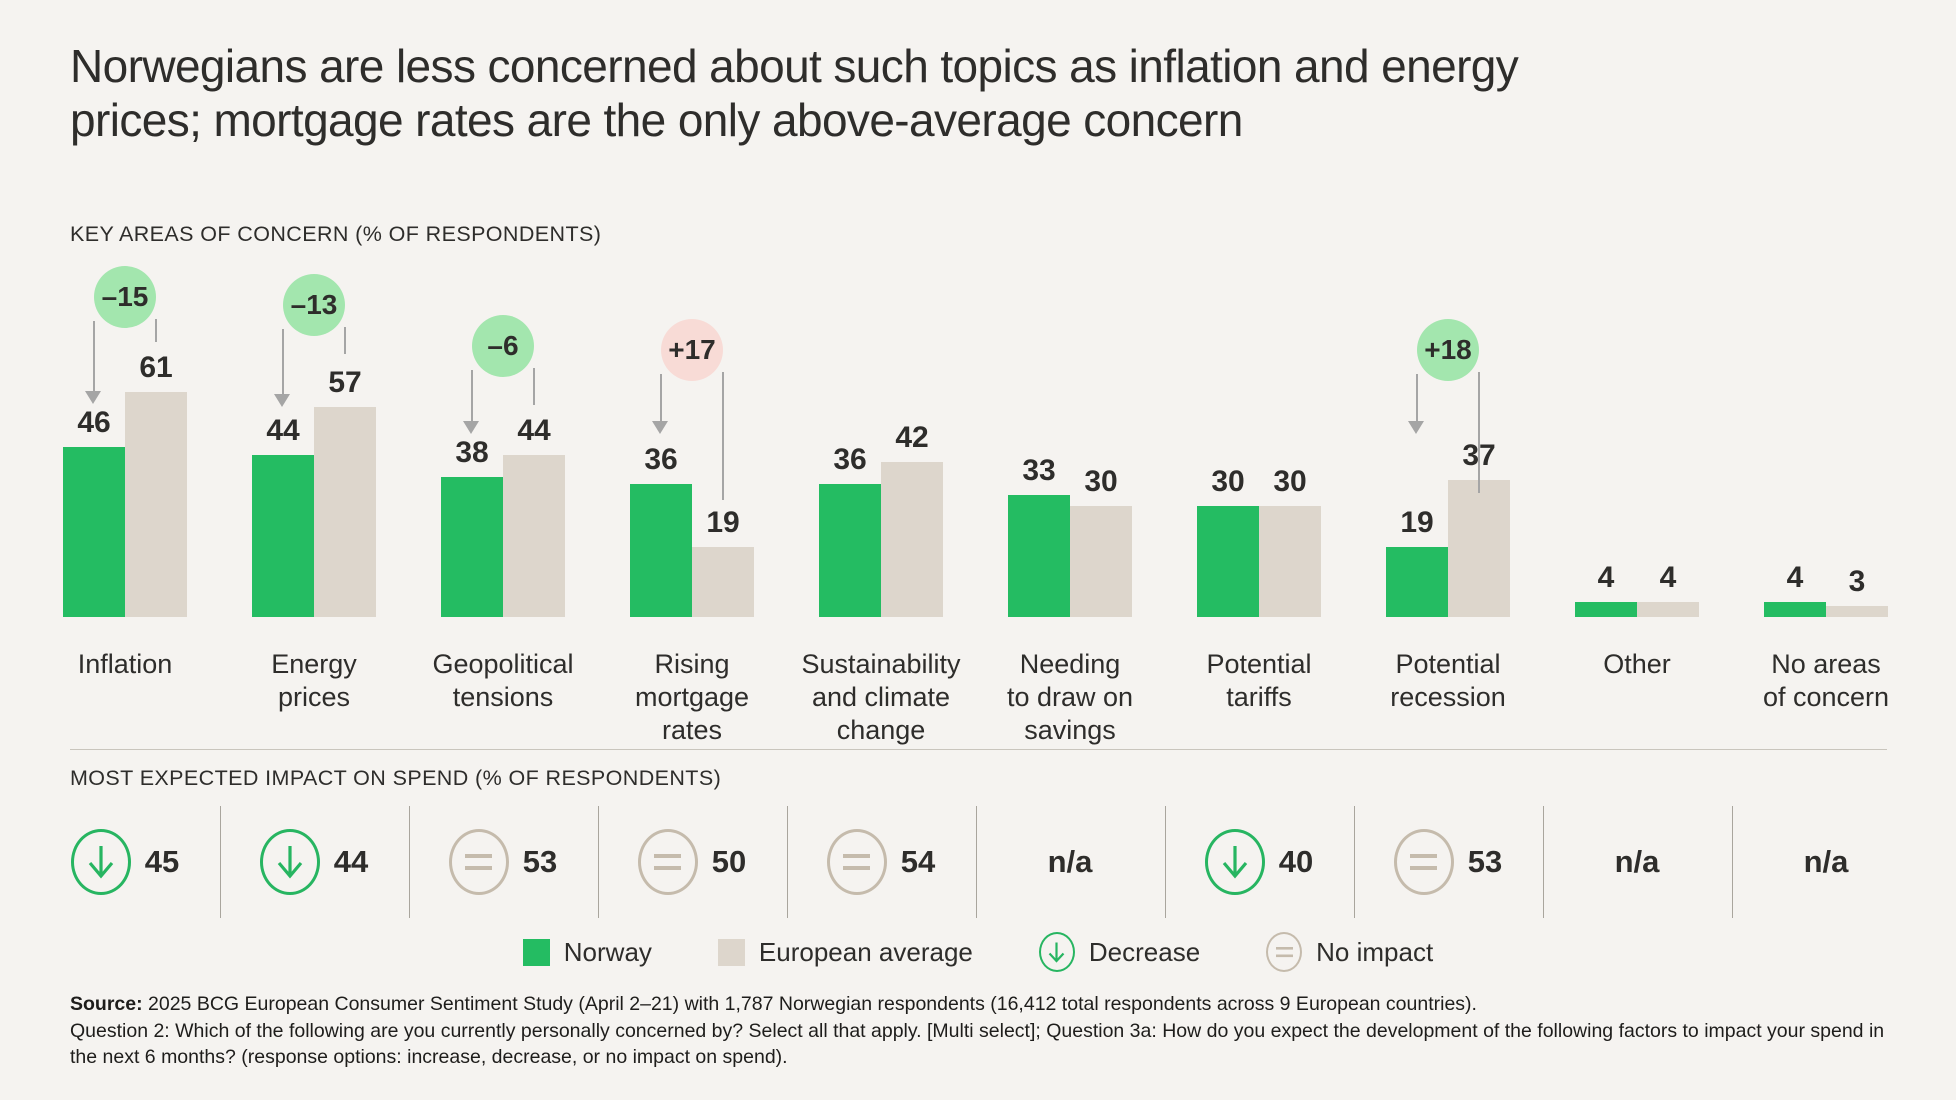 The width and height of the screenshot is (1956, 1100). Describe the element at coordinates (314, 305) in the screenshot. I see `delta-bubble: –13` at that location.